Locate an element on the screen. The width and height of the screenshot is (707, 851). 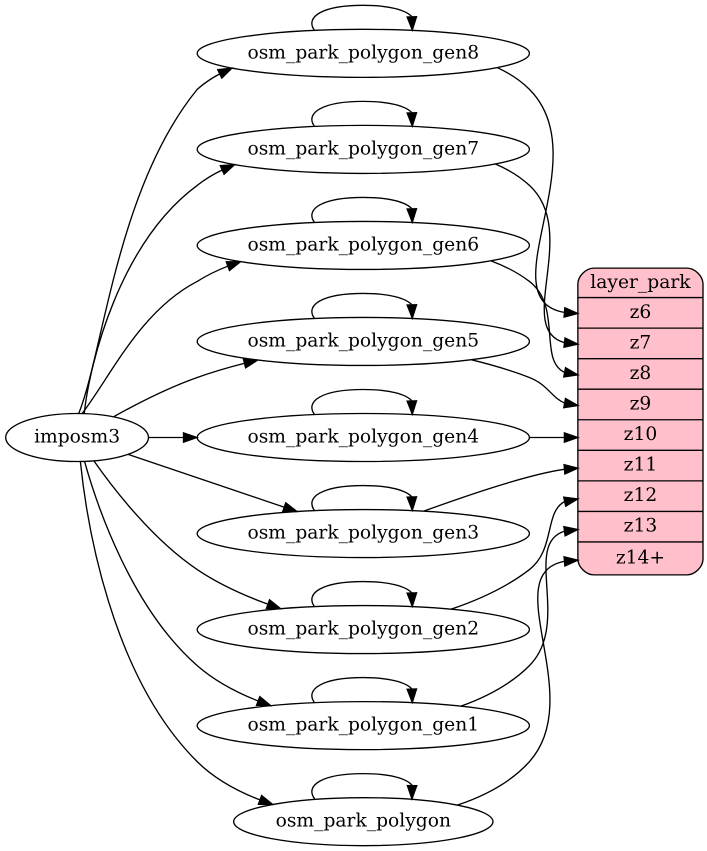
svg-text: osm_park_polygon_gen7 is located at coordinates (363, 148).